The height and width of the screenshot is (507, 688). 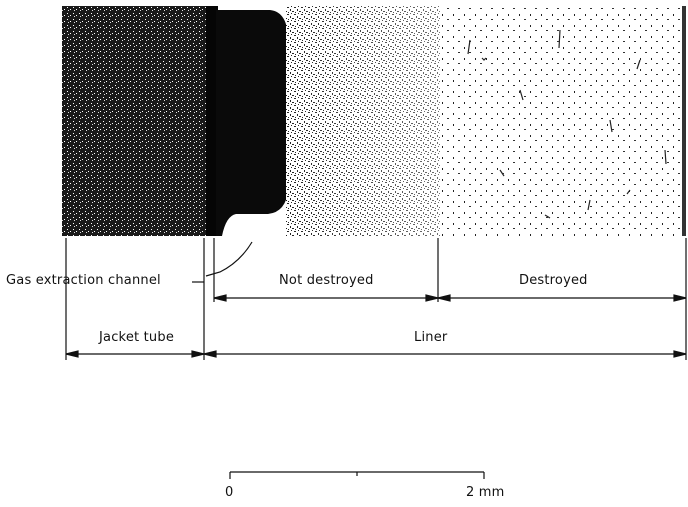 I want to click on channel-wall, so click(x=212, y=121).